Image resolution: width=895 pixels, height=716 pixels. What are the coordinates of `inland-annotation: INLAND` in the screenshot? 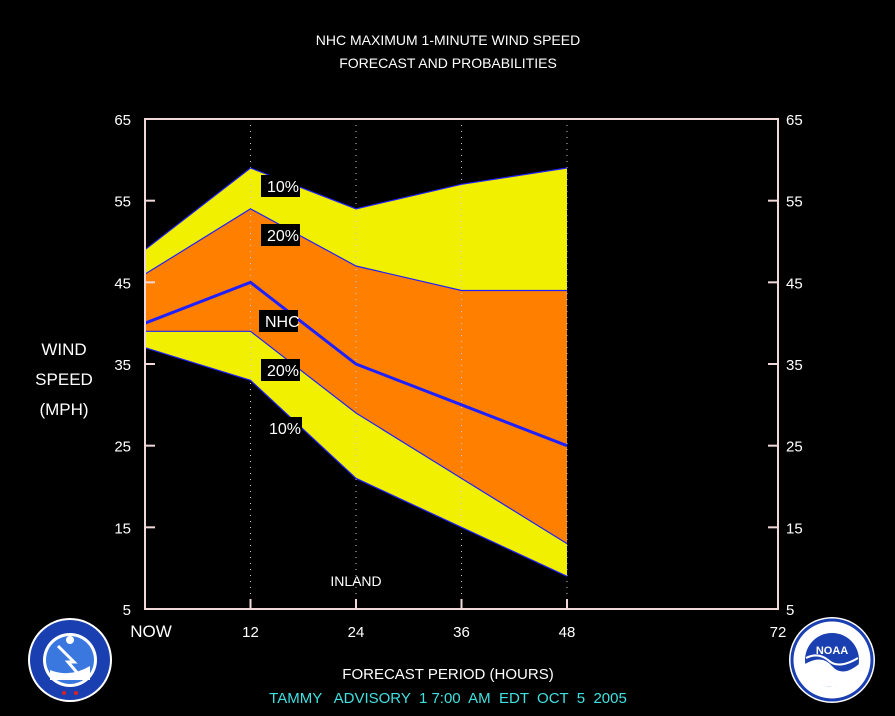 It's located at (355, 581).